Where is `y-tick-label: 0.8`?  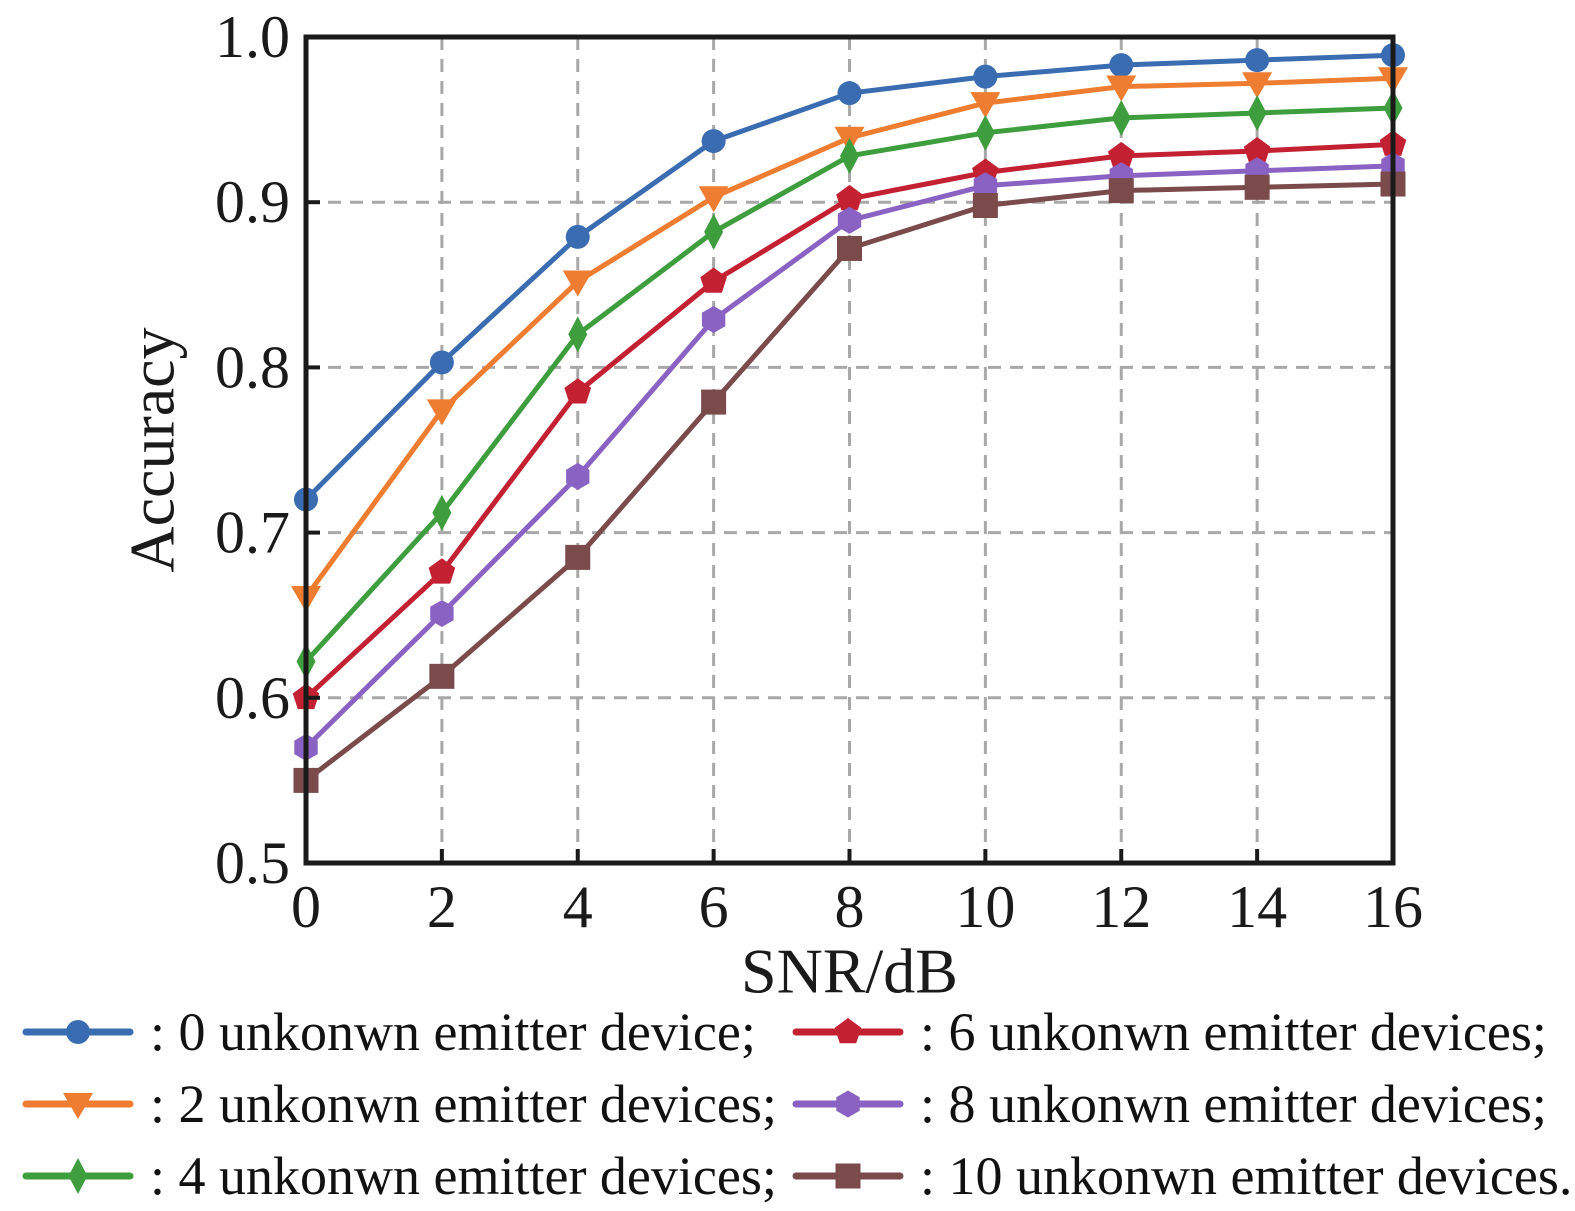
y-tick-label: 0.8 is located at coordinates (252, 367).